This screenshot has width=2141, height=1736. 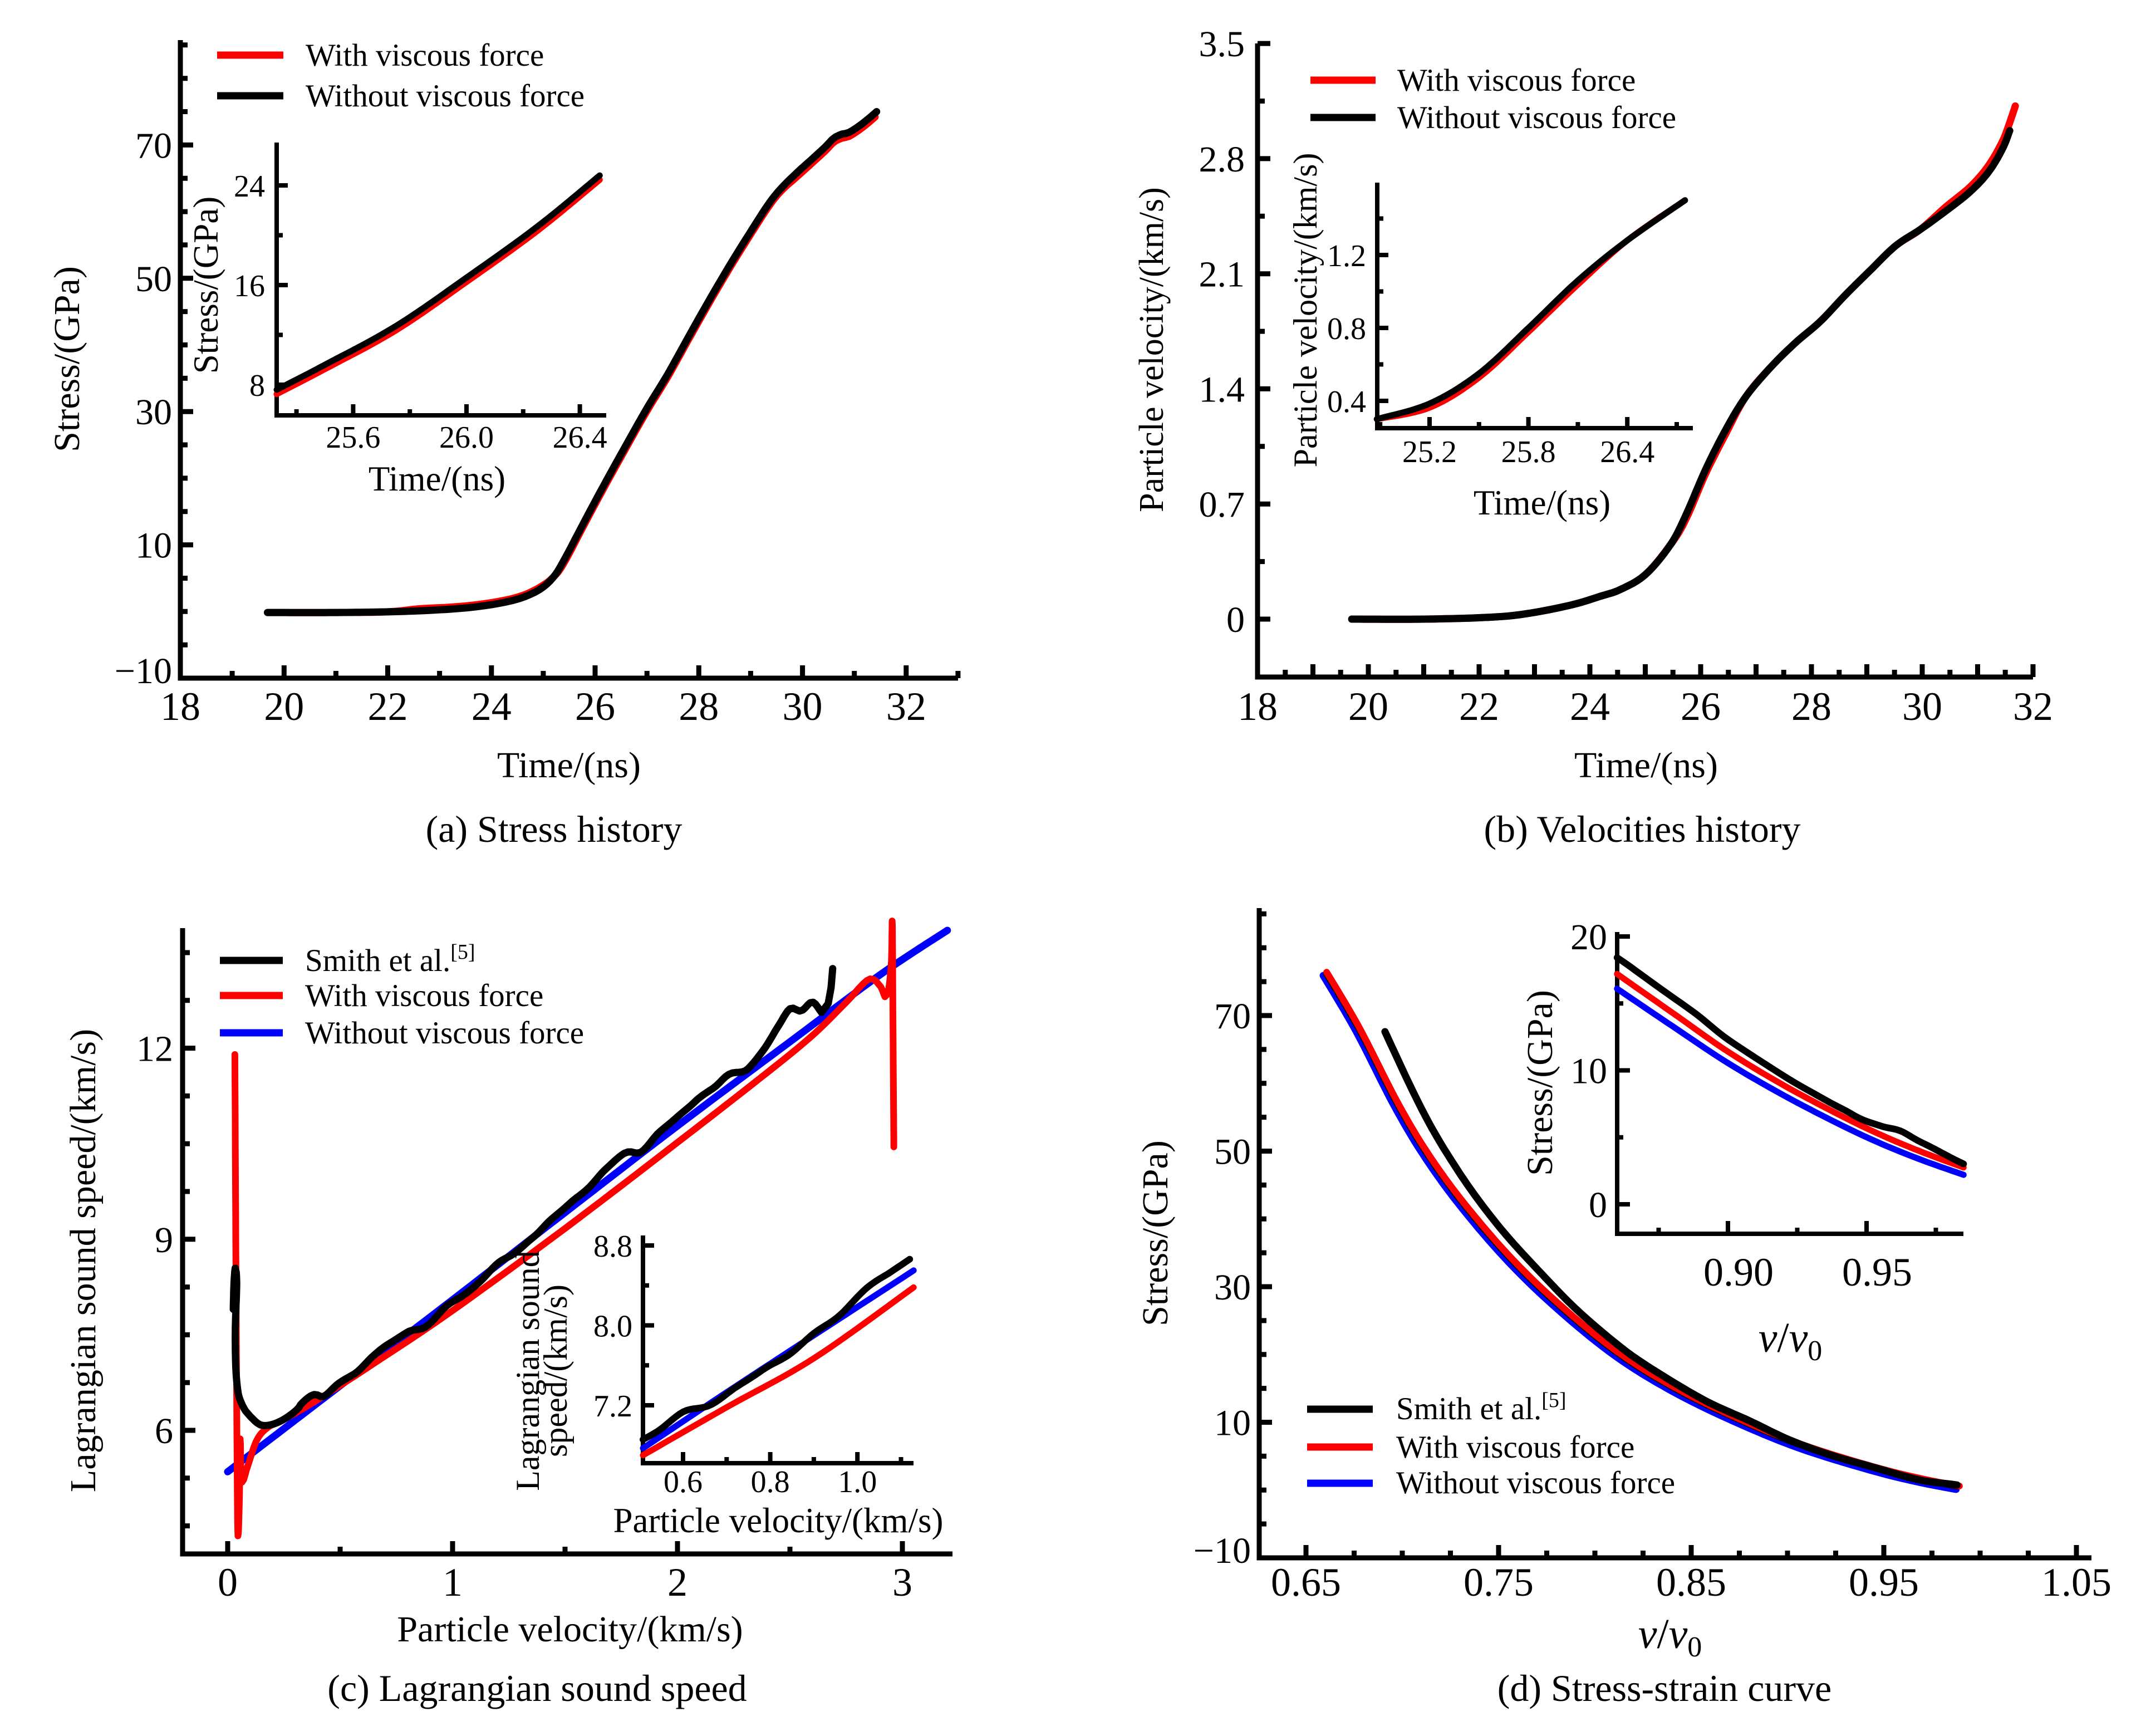 What do you see at coordinates (466, 437) in the screenshot?
I see `svg-text: 26.0` at bounding box center [466, 437].